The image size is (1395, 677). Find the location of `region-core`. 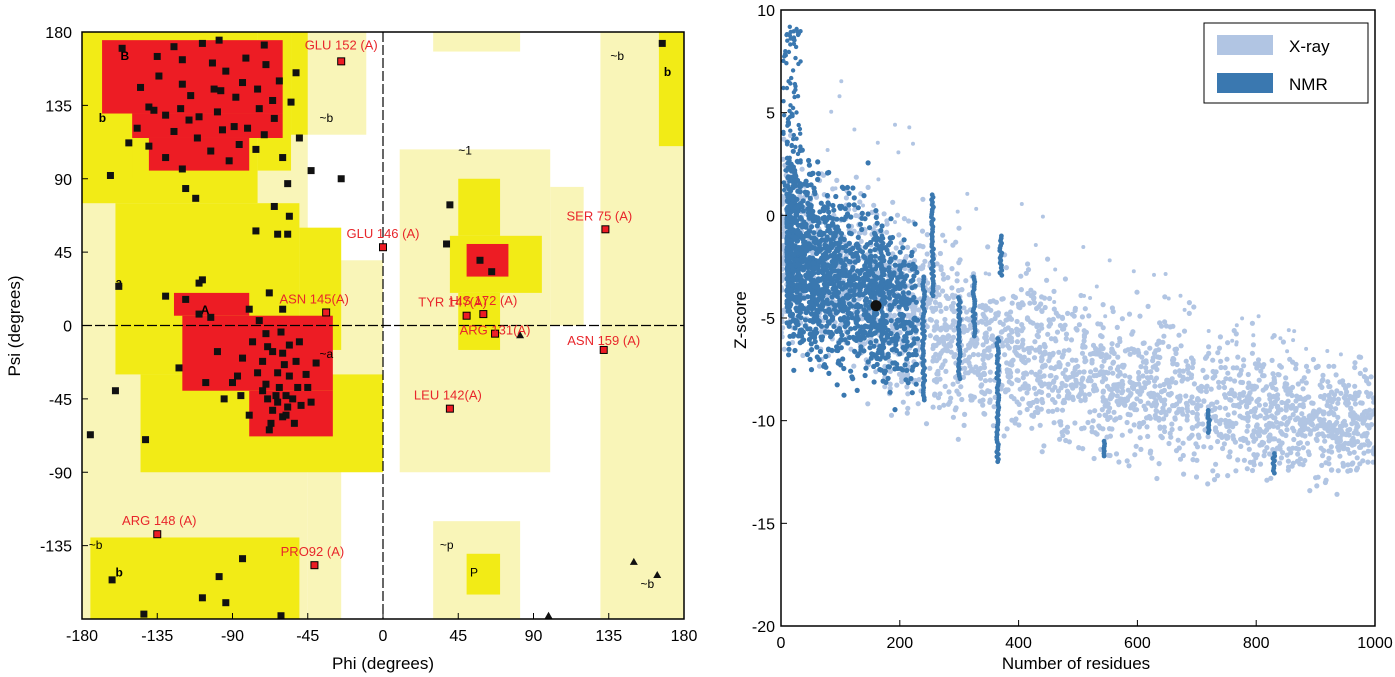

region-core is located at coordinates (257, 353).